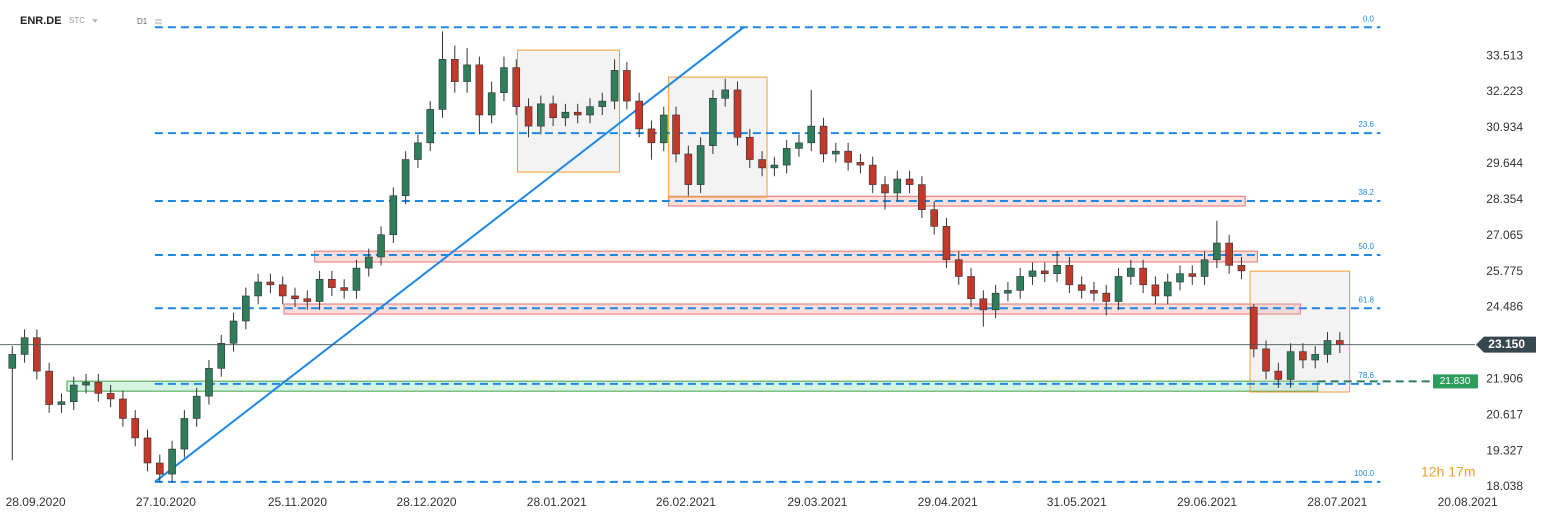 This screenshot has width=1546, height=518. Describe the element at coordinates (1448, 472) in the screenshot. I see `countdown: 12h 17m` at that location.